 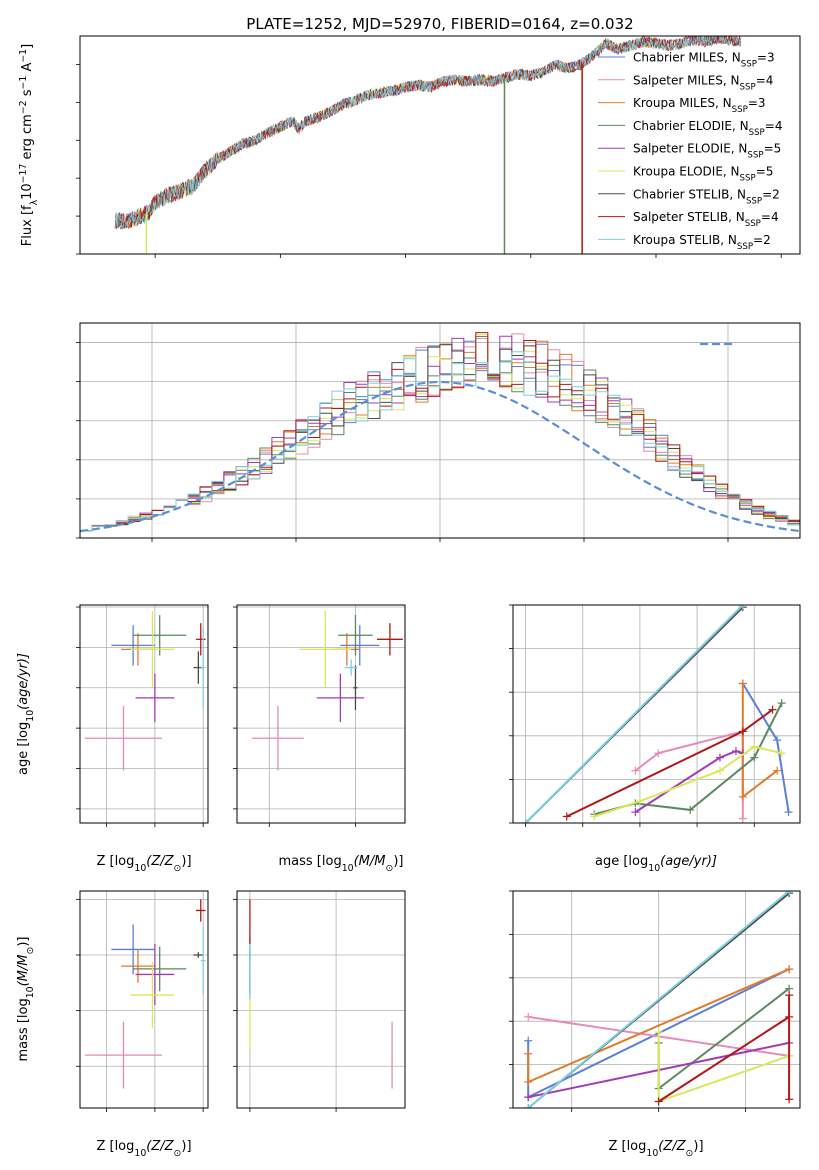 I want to click on plot-area-age-vs-Z, so click(x=145, y=691).